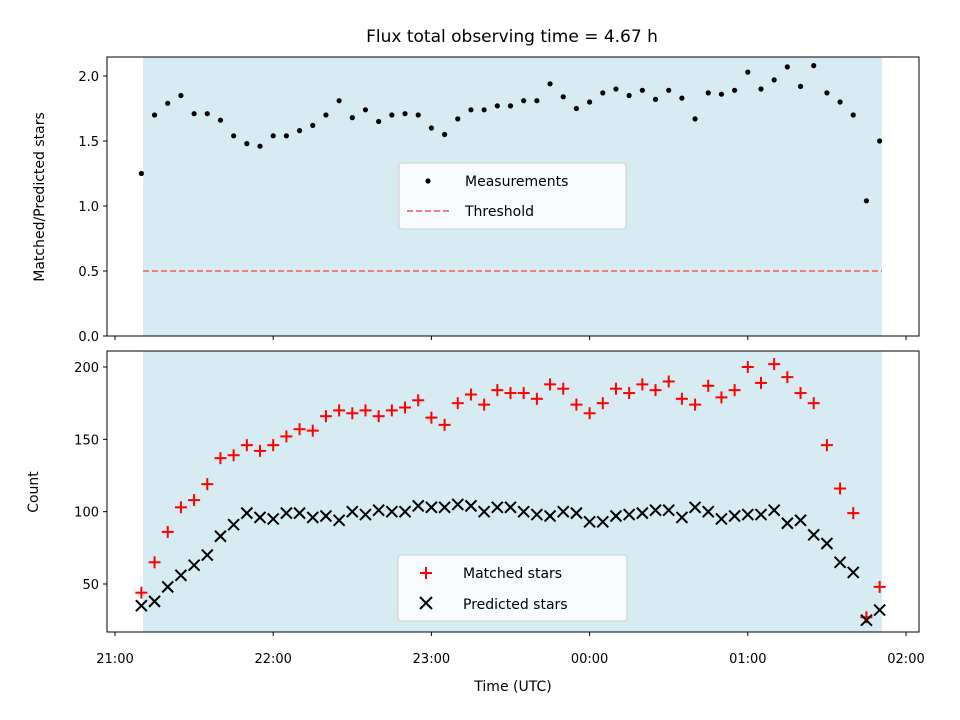 The image size is (960, 720). What do you see at coordinates (512, 588) in the screenshot?
I see `bottom-legend-box` at bounding box center [512, 588].